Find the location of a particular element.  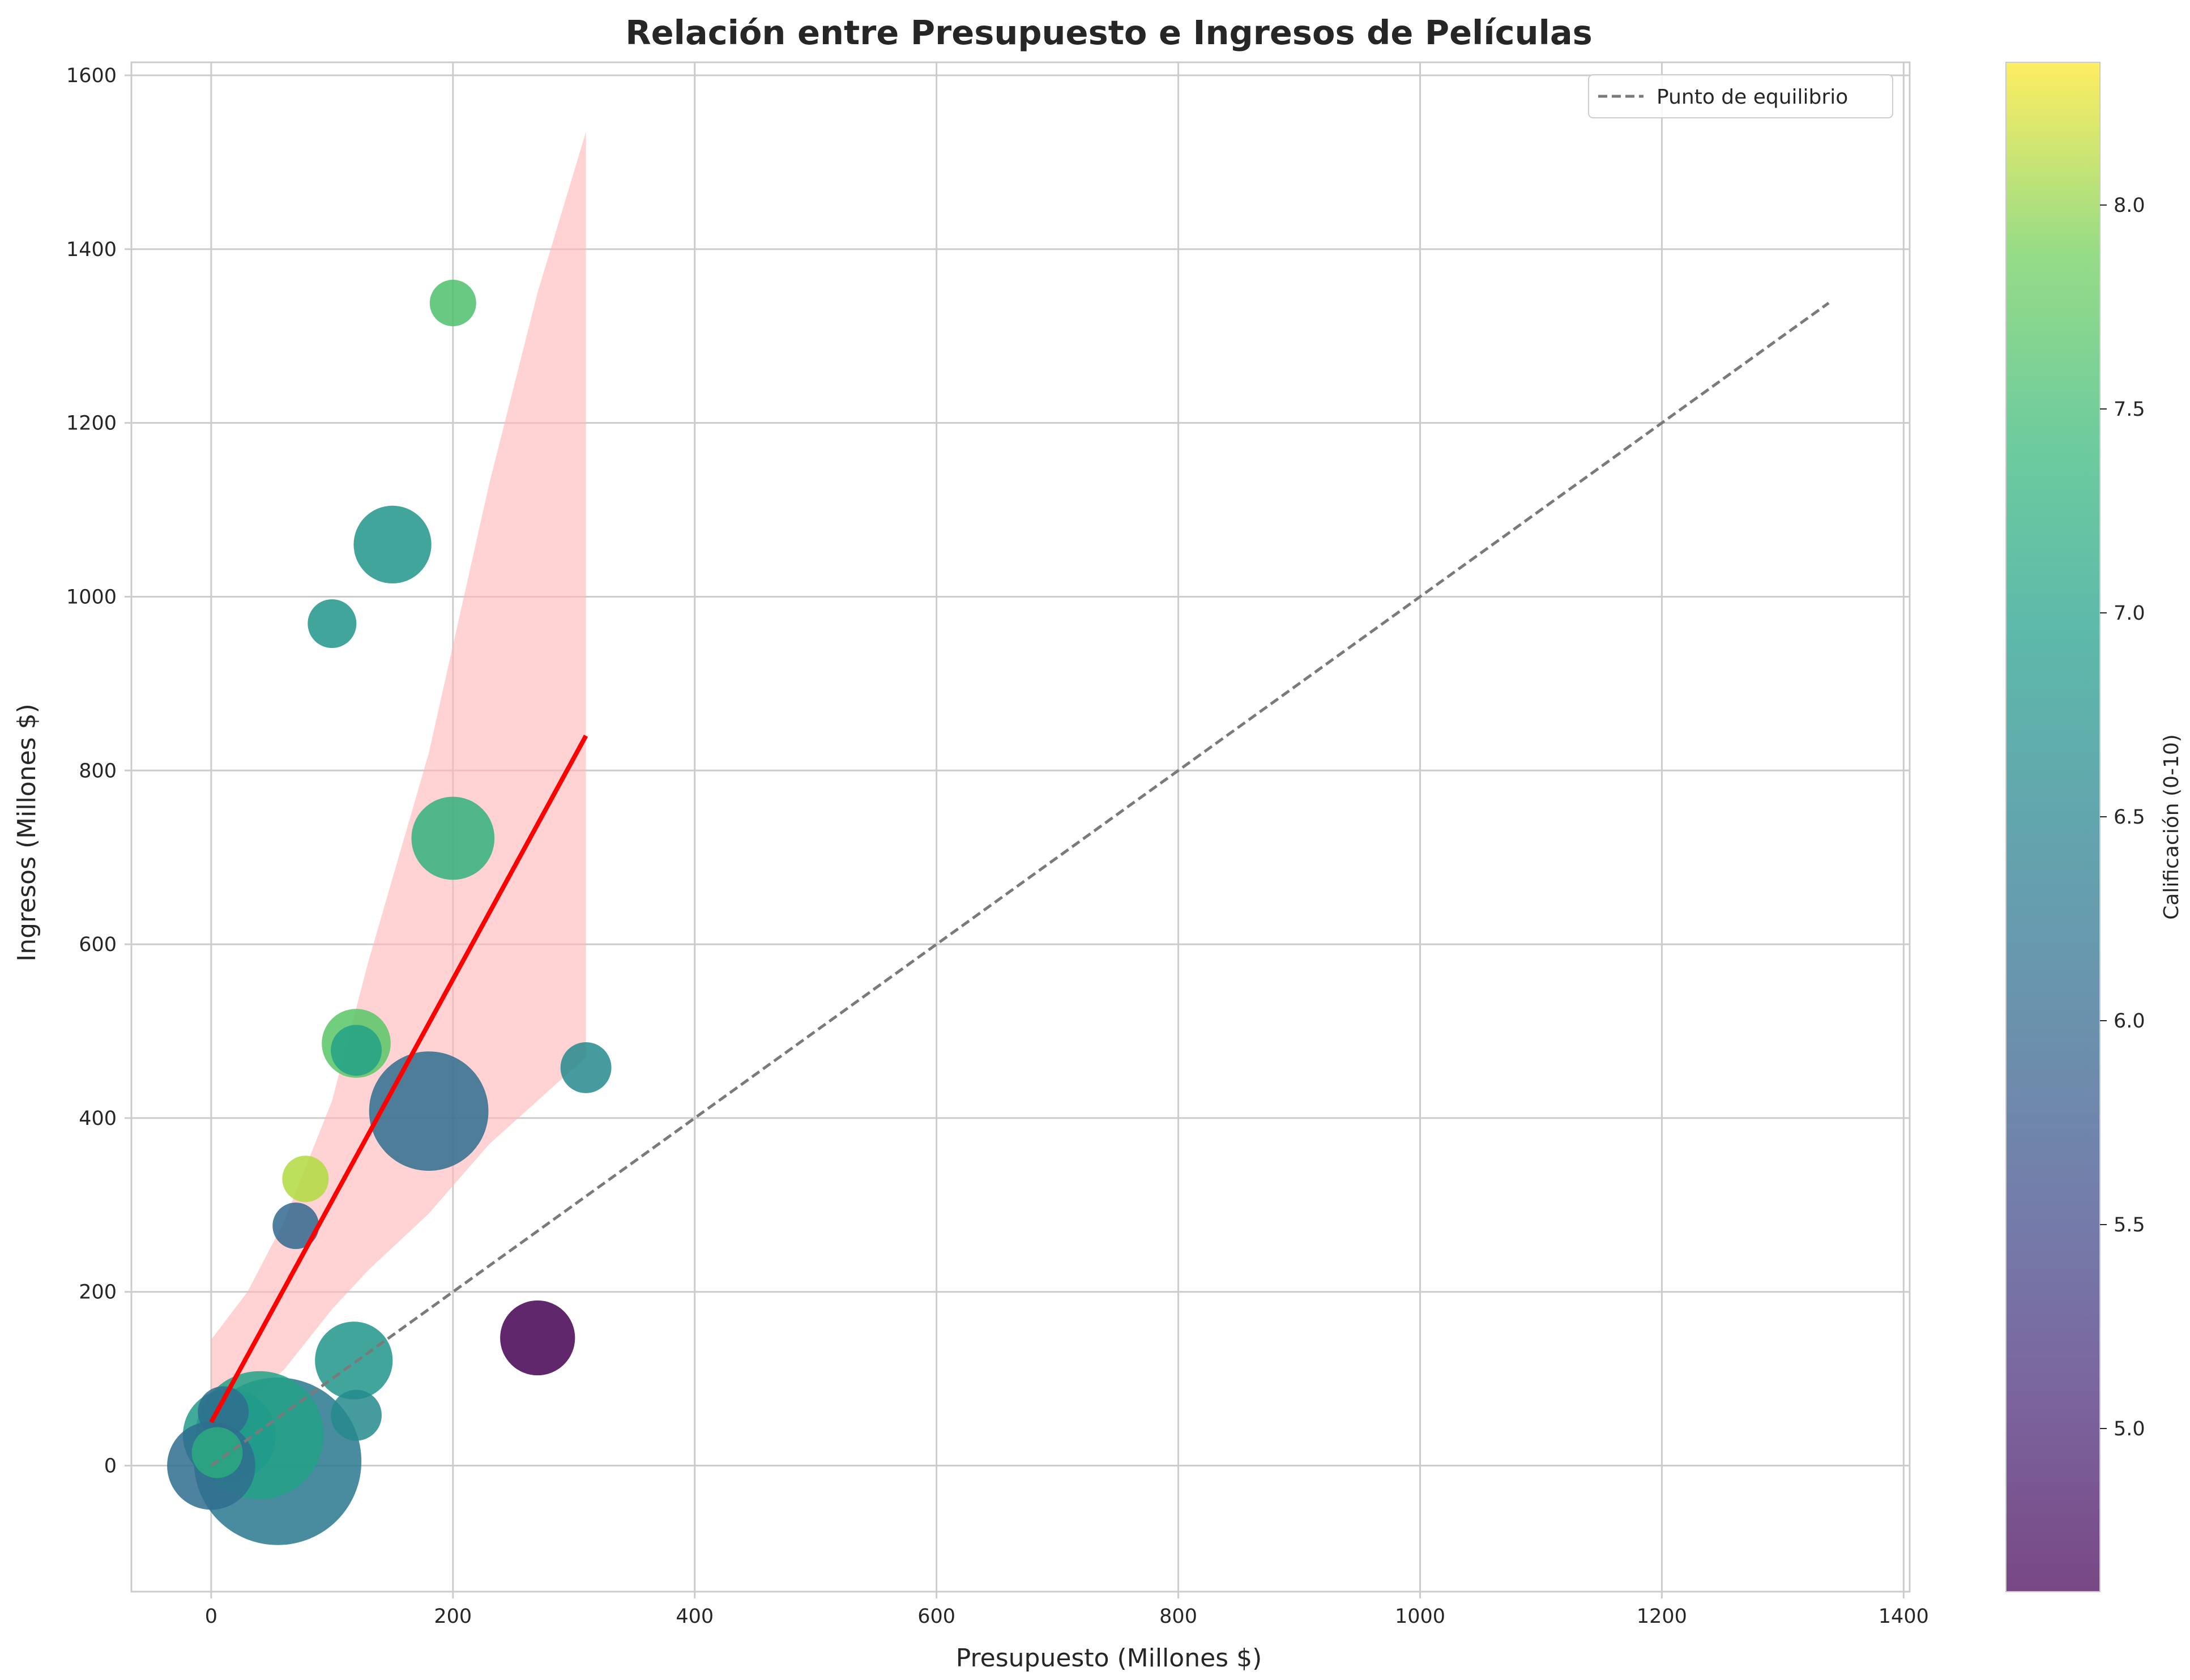

confidence-band is located at coordinates (398, 783).